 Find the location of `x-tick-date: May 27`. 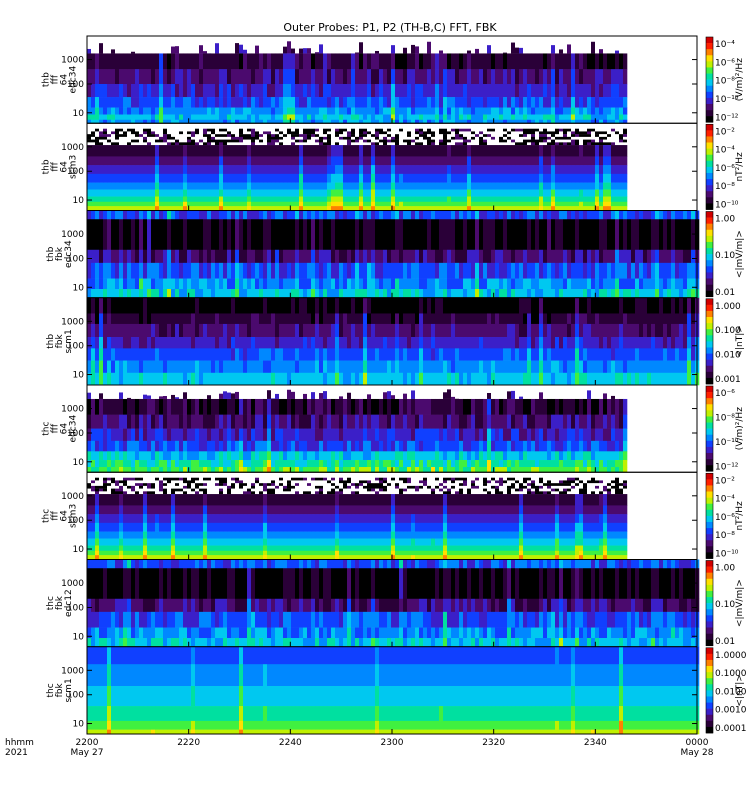

x-tick-date: May 27 is located at coordinates (87, 753).